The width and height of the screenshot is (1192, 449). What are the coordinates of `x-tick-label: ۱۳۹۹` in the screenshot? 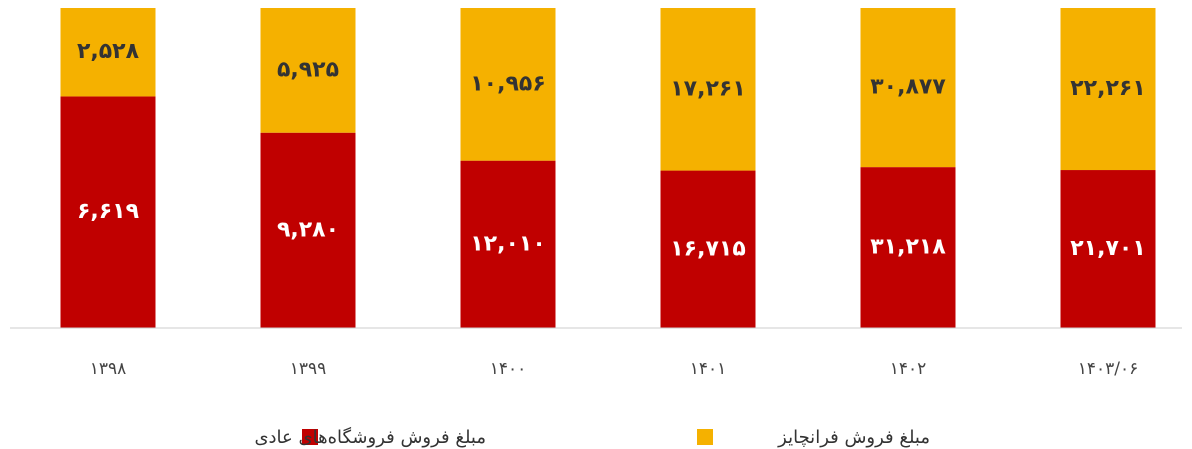 It's located at (308, 369).